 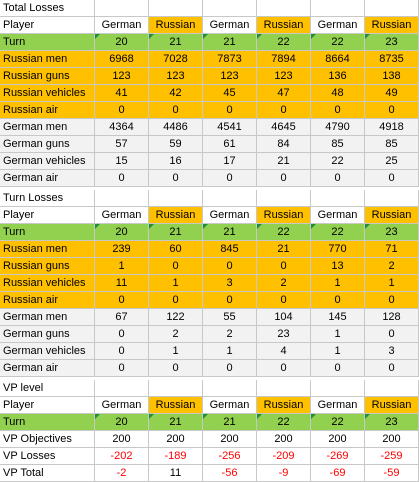 What do you see at coordinates (284, 317) in the screenshot?
I see `data-cell: 104` at bounding box center [284, 317].